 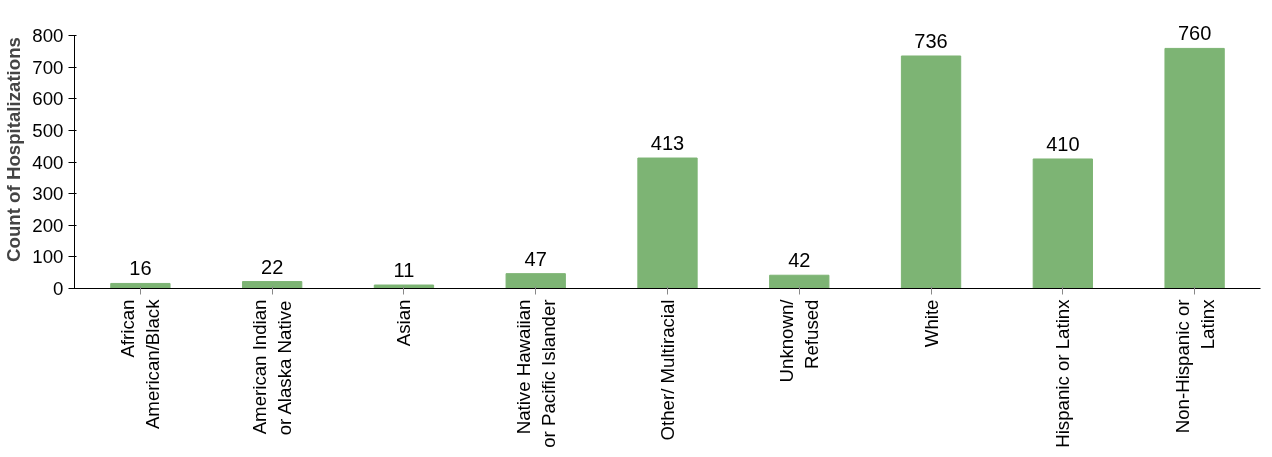 What do you see at coordinates (931, 40) in the screenshot?
I see `data-label: 736` at bounding box center [931, 40].